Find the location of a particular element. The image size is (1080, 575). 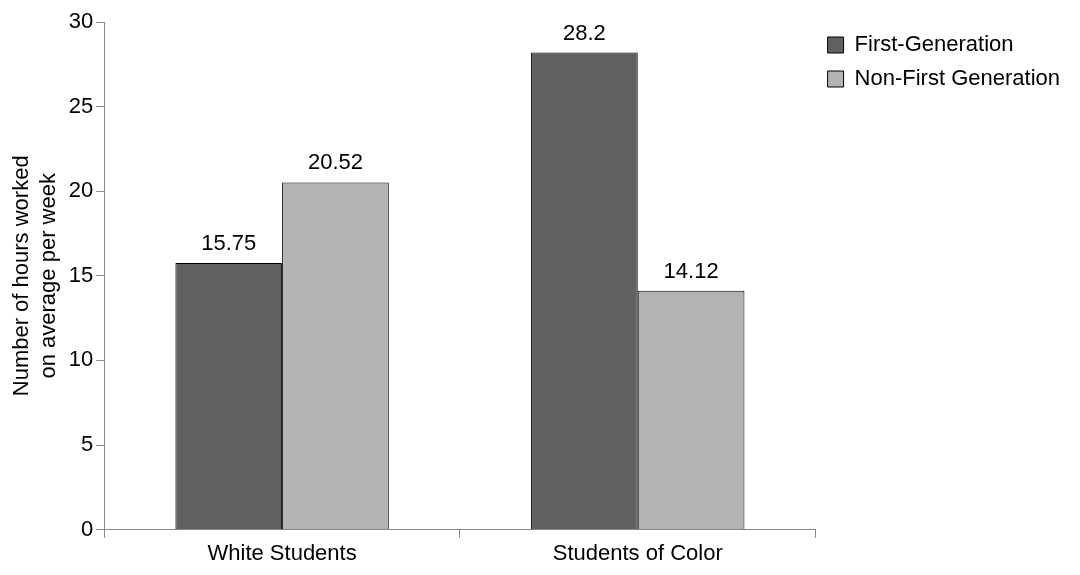

y-tick-label: 0 is located at coordinates (87, 528).